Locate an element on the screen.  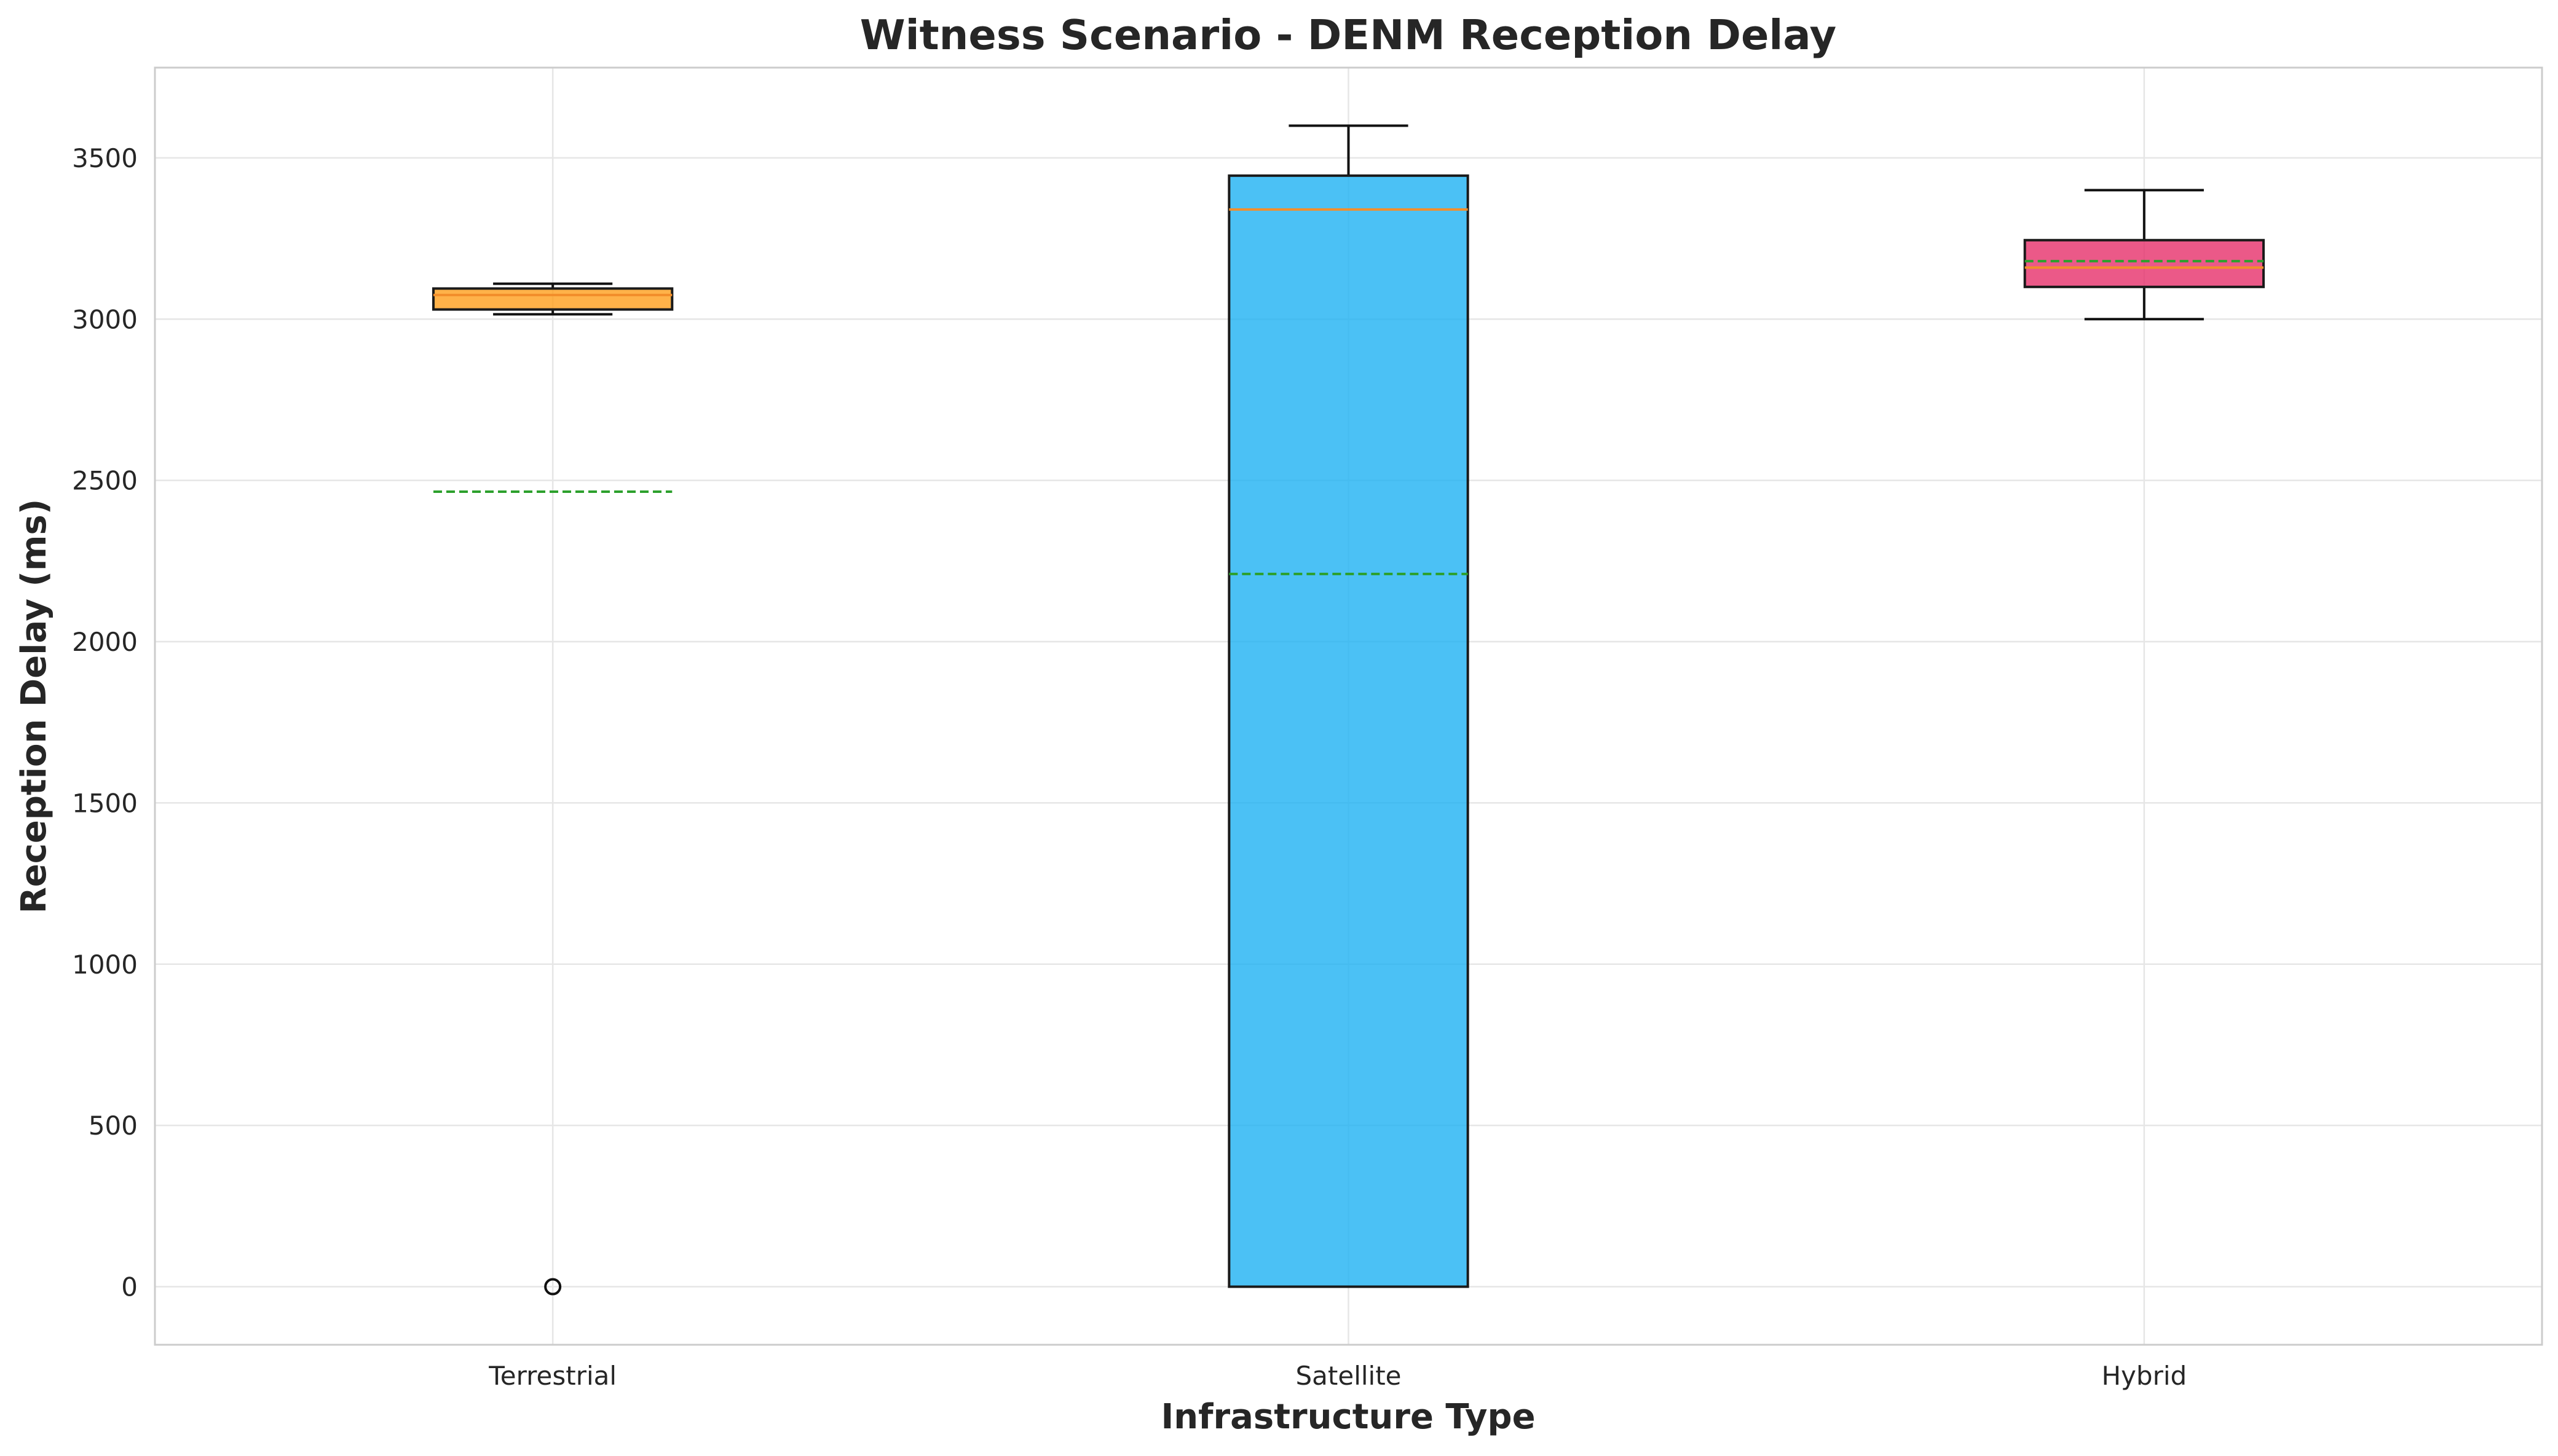
y-axis-label: Reception Delay (ms) is located at coordinates (34, 706).